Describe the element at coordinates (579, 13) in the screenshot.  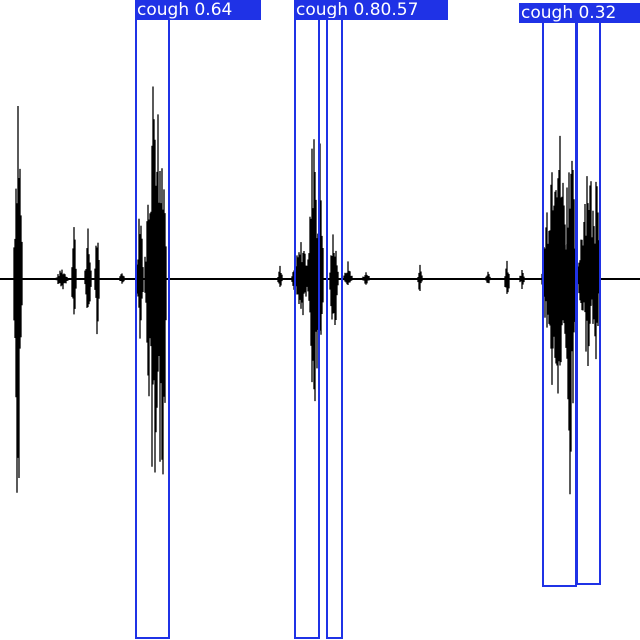
I see `detection-label-4: cough 0.32` at that location.